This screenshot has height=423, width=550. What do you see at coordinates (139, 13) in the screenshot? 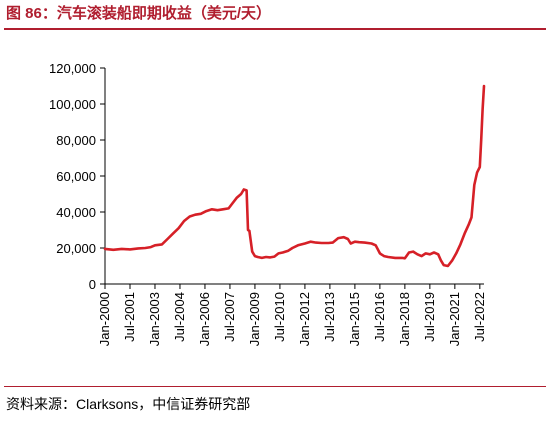
I see `figure-title: 图 86：汽车滚装船即期收益（美元/天）` at bounding box center [139, 13].